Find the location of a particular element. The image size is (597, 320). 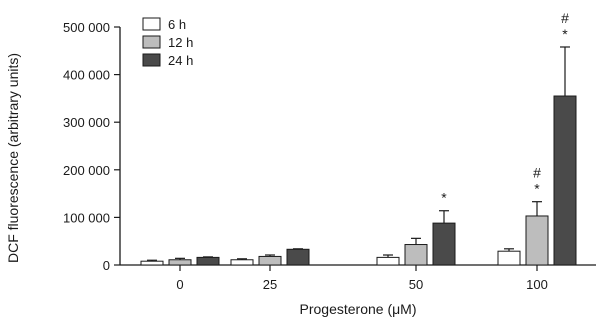

x-tick-label: 50 is located at coordinates (416, 284).